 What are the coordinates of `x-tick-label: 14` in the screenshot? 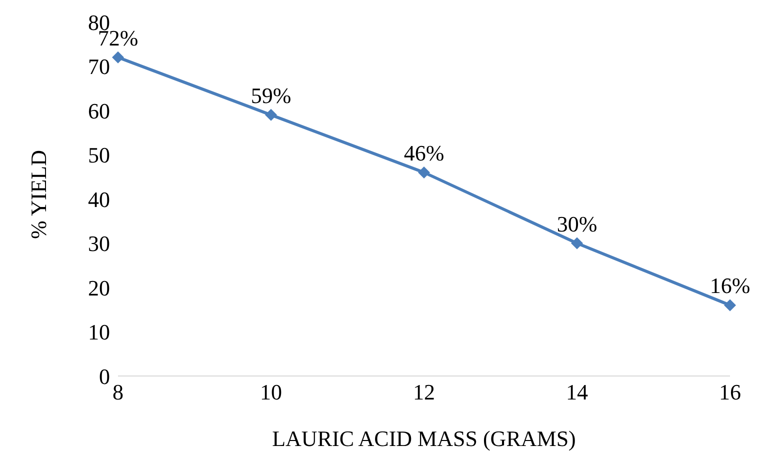 It's located at (577, 392).